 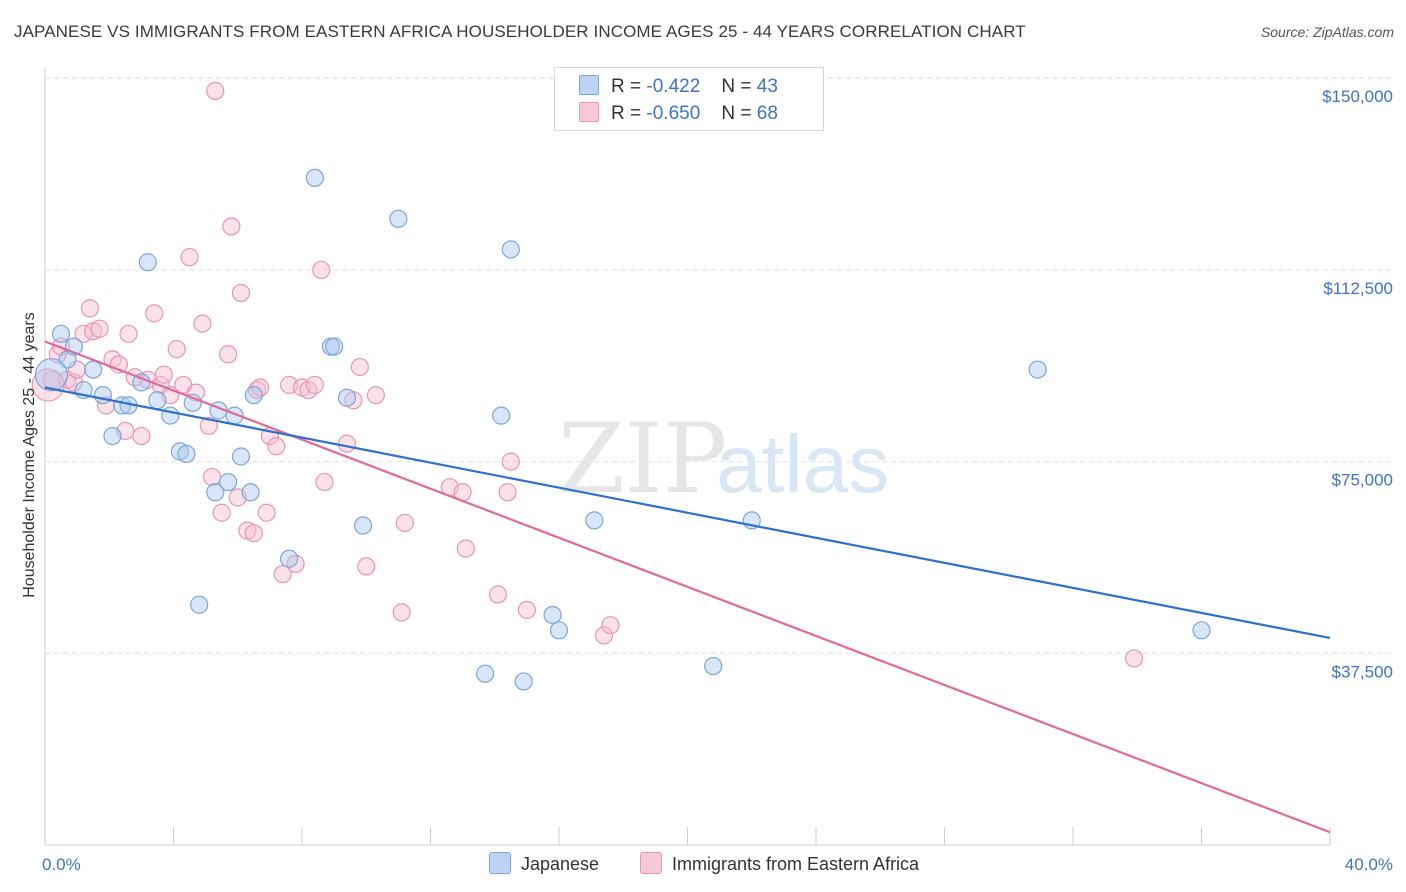 What do you see at coordinates (1362, 480) in the screenshot?
I see `y-tick-label: $75,000` at bounding box center [1362, 480].